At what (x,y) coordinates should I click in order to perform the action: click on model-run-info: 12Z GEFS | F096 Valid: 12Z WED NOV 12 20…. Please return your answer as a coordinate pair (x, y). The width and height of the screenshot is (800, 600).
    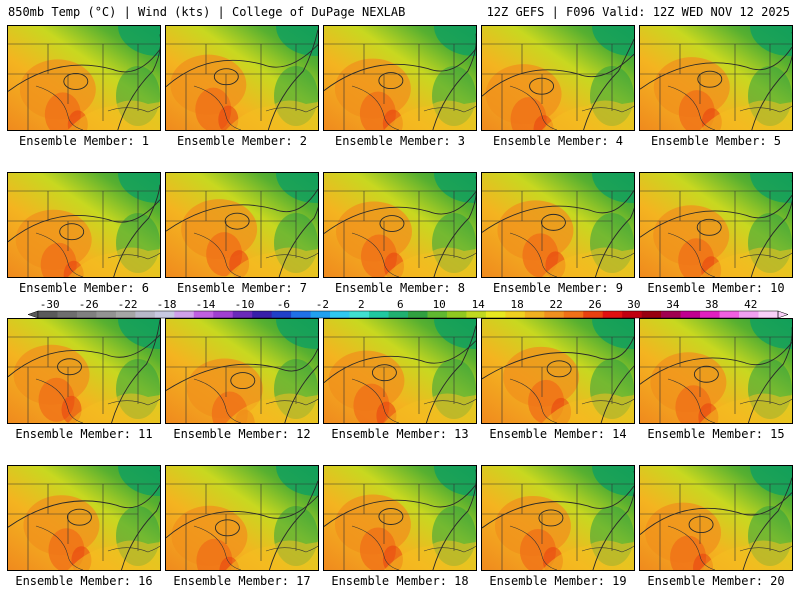
    Looking at the image, I should click on (638, 12).